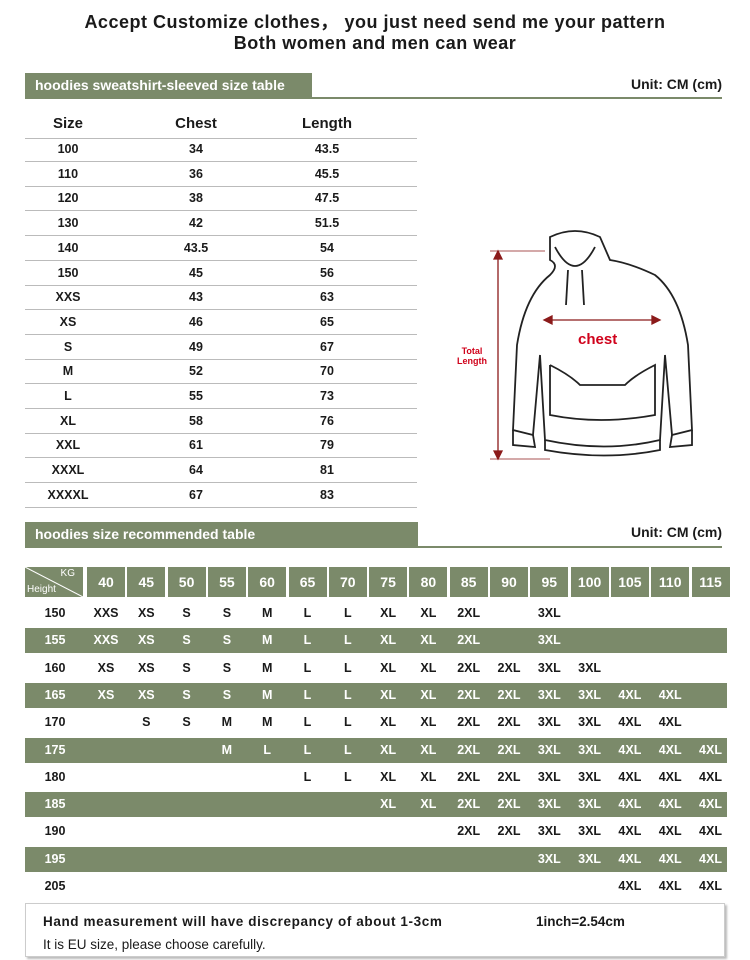  Describe the element at coordinates (373, 98) in the screenshot. I see `divider` at that location.